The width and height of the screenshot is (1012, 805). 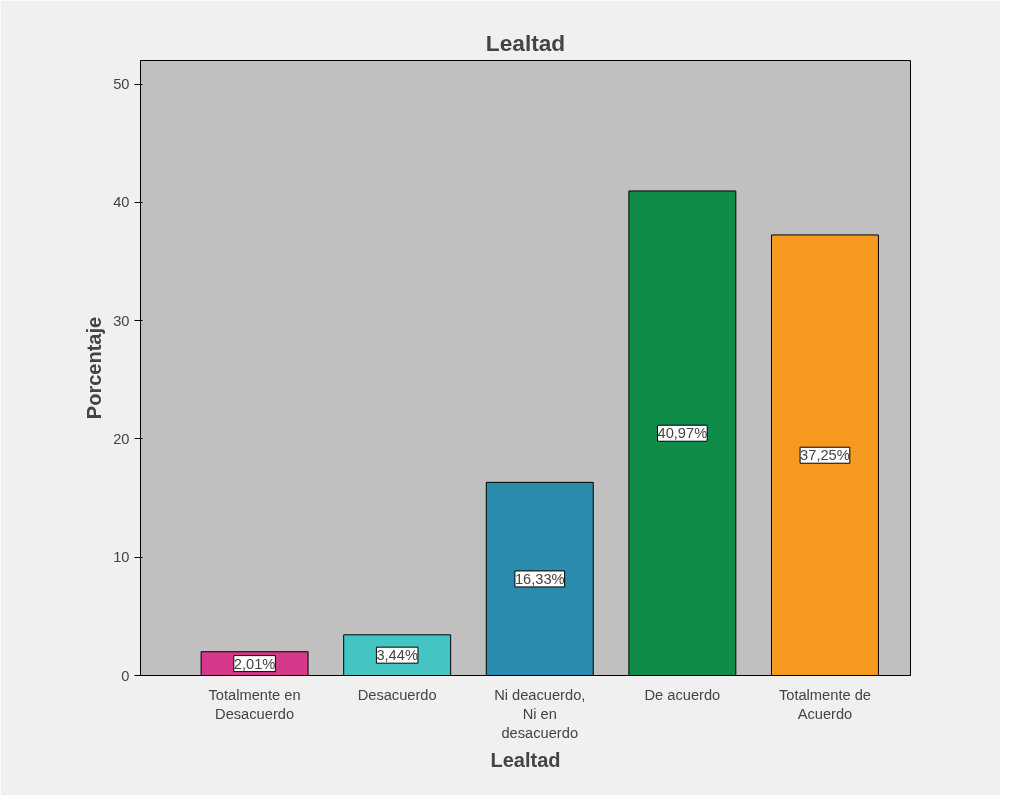 What do you see at coordinates (121, 202) in the screenshot?
I see `y-tick-label: 40` at bounding box center [121, 202].